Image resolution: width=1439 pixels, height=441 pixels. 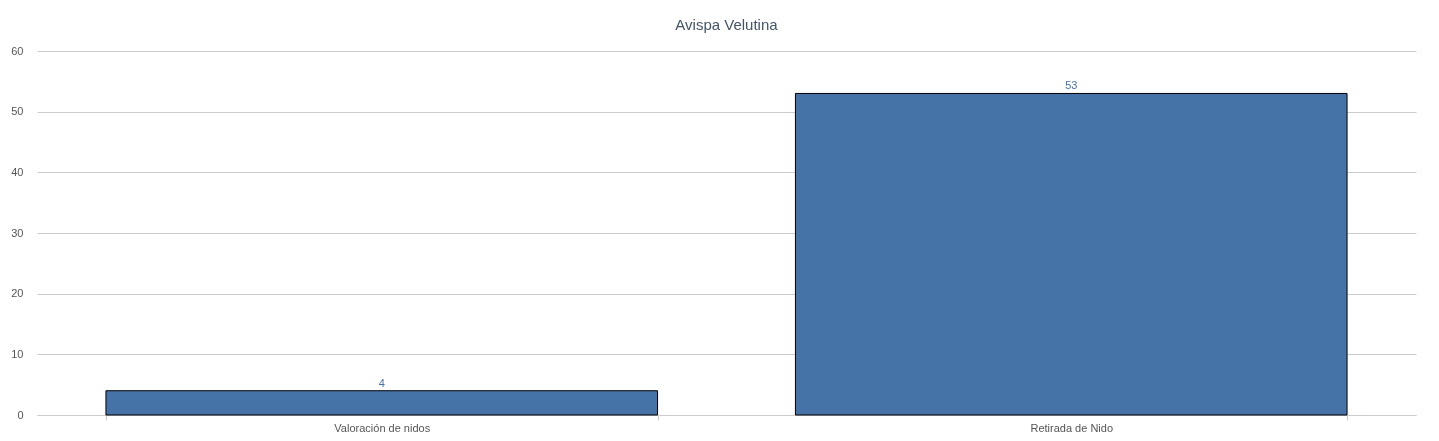 What do you see at coordinates (20, 414) in the screenshot?
I see `y-tick-label: 0` at bounding box center [20, 414].